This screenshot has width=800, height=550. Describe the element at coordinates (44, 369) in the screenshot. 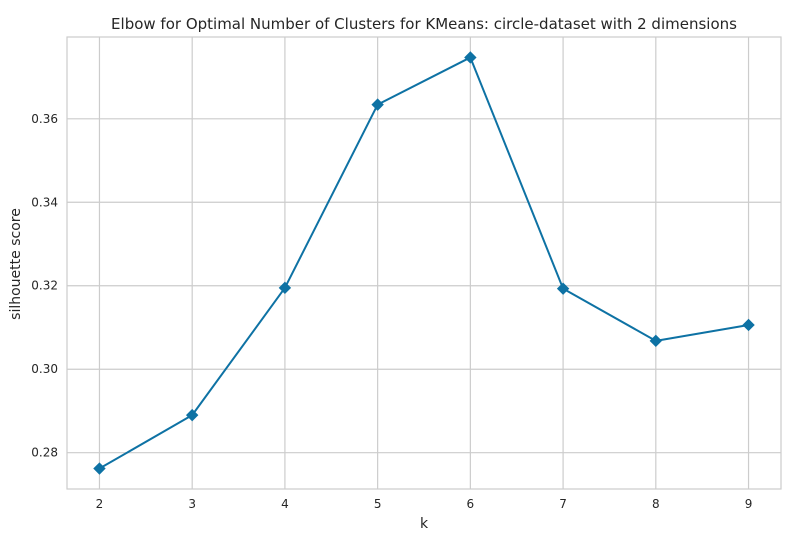

I see `y-tick-label: 0.30` at that location.